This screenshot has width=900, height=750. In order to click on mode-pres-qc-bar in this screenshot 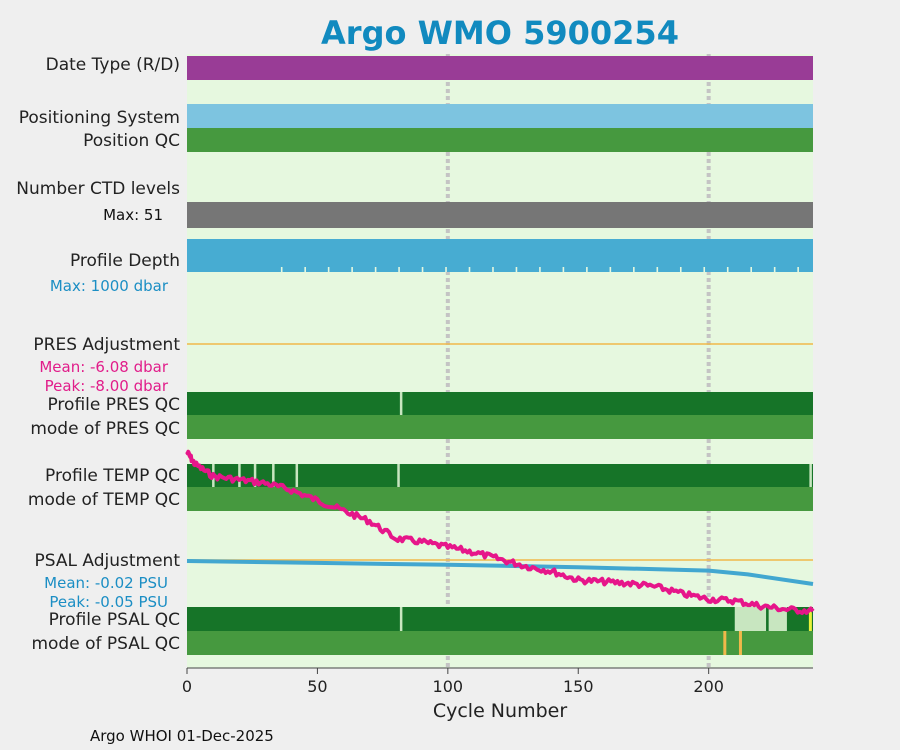, I will do `click(500, 427)`.